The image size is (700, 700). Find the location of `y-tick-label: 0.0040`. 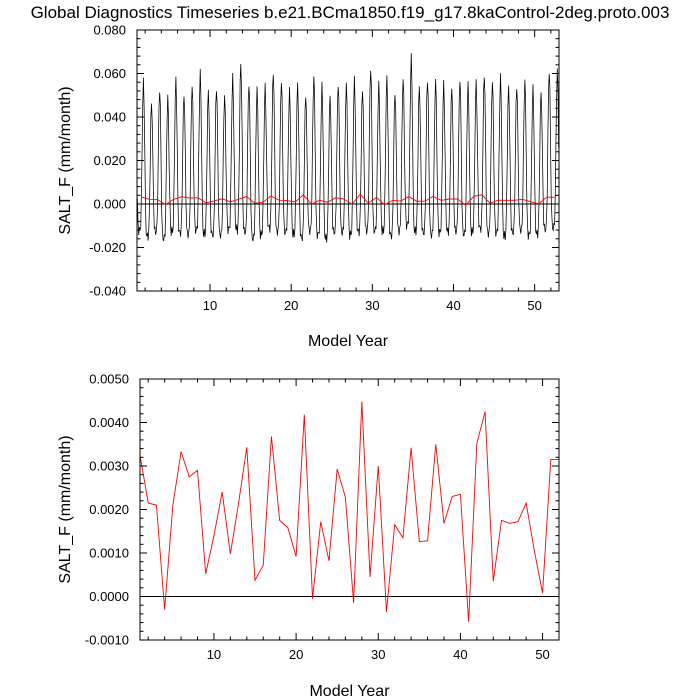

y-tick-label: 0.0040 is located at coordinates (109, 422).